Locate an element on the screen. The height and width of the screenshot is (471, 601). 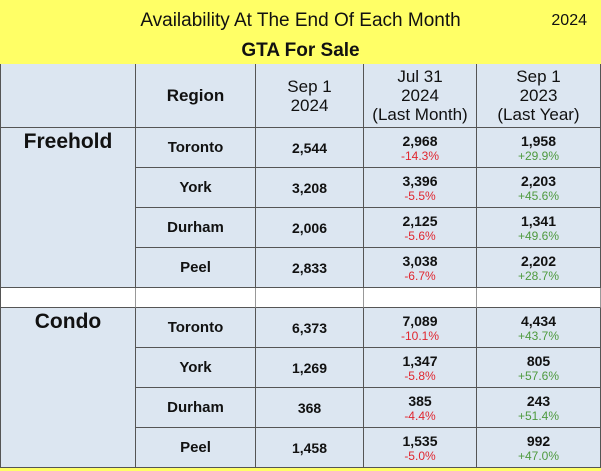
current-header-line-2: 2024 is located at coordinates (309, 105).